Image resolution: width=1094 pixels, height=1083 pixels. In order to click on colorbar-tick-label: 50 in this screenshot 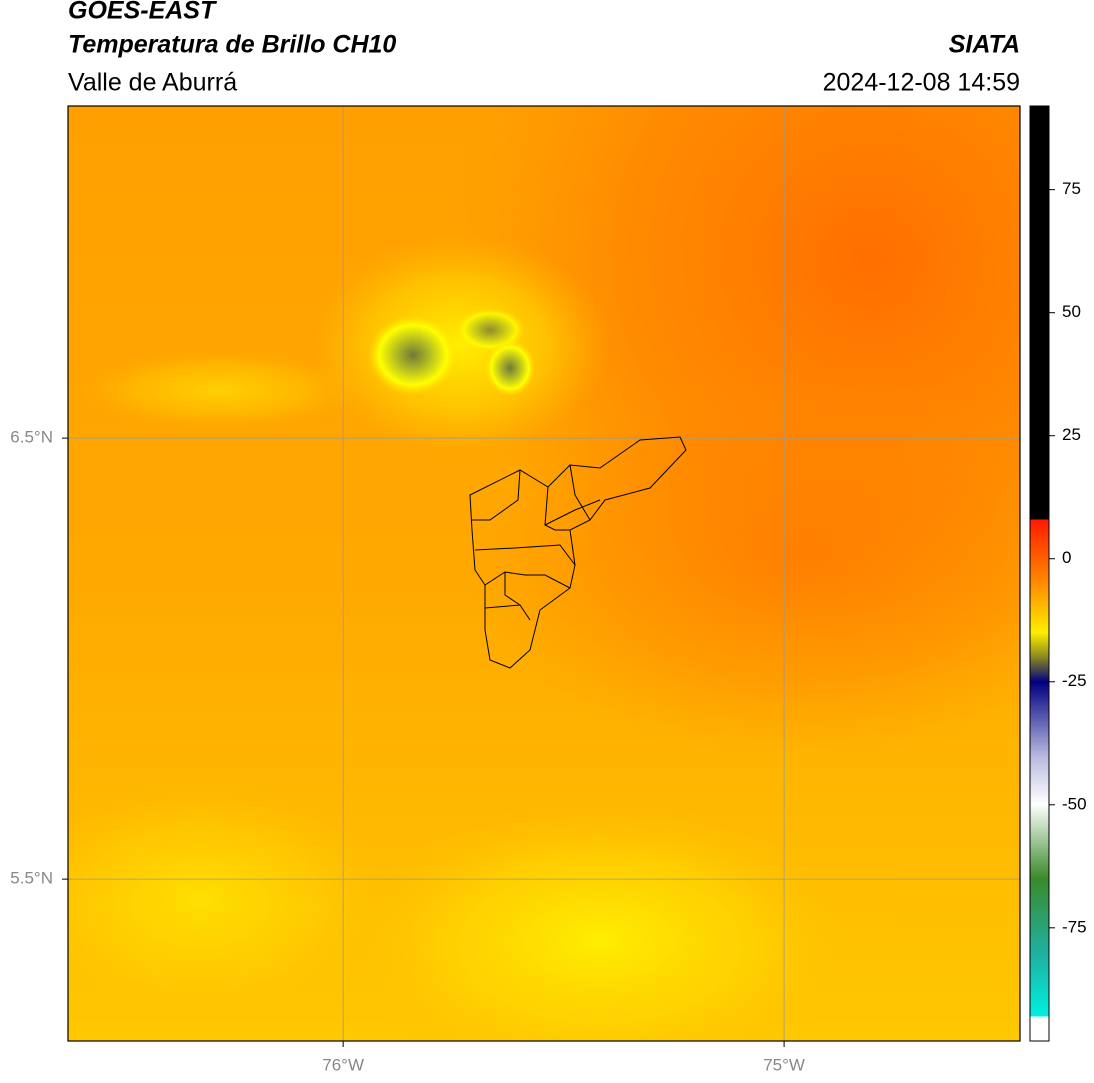, I will do `click(1071, 311)`.